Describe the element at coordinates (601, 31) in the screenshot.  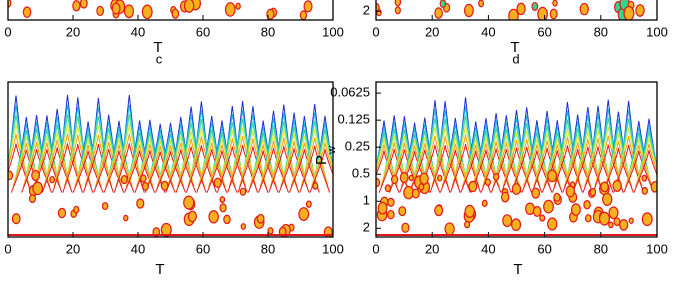
I see `x-tick-label: 80` at that location.